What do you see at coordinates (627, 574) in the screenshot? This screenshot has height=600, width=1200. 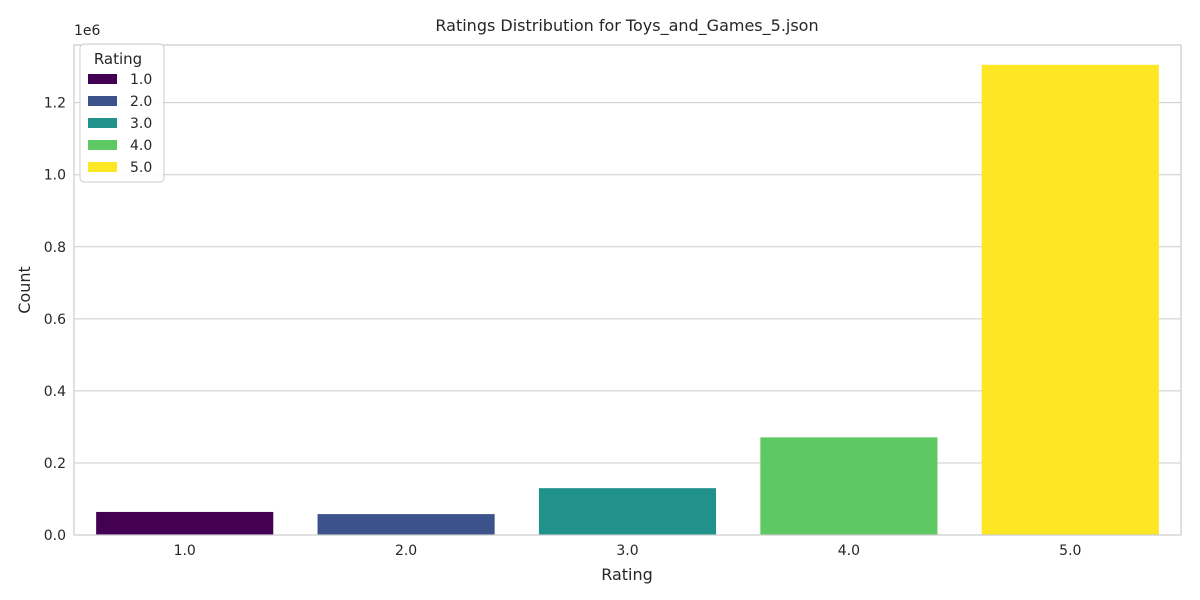 I see `x-axis-label: Rating` at bounding box center [627, 574].